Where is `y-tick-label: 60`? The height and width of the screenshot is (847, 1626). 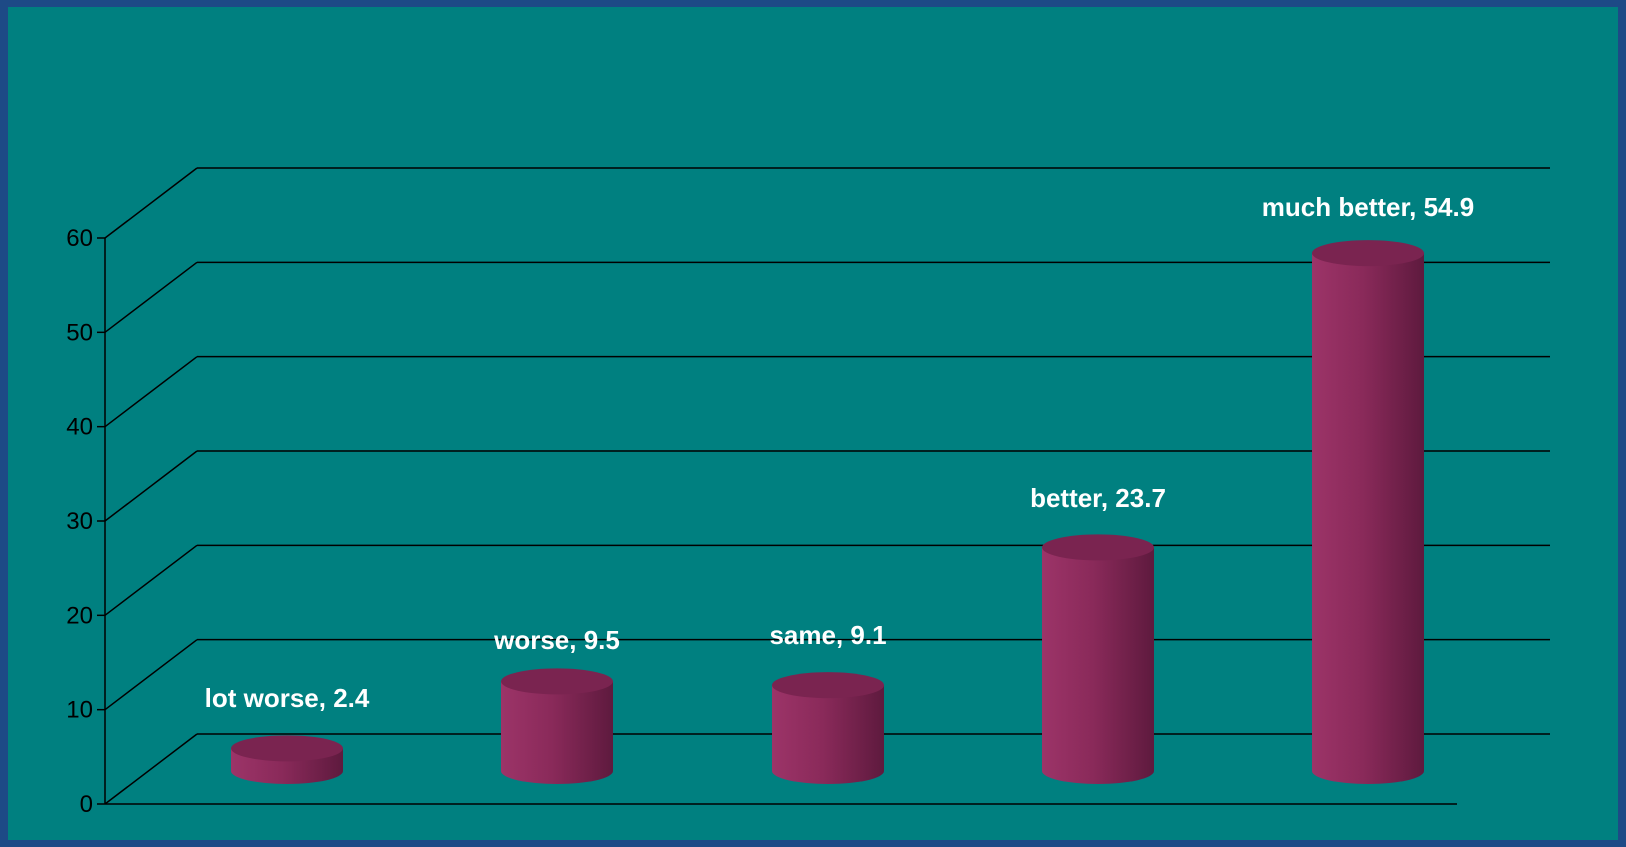
y-tick-label: 60 is located at coordinates (79, 238).